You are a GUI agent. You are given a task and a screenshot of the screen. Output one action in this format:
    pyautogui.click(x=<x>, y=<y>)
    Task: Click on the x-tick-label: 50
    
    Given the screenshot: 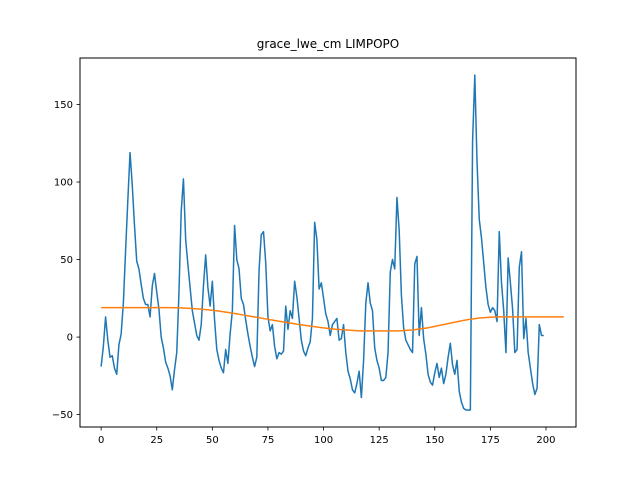 What is the action you would take?
    pyautogui.click(x=212, y=440)
    